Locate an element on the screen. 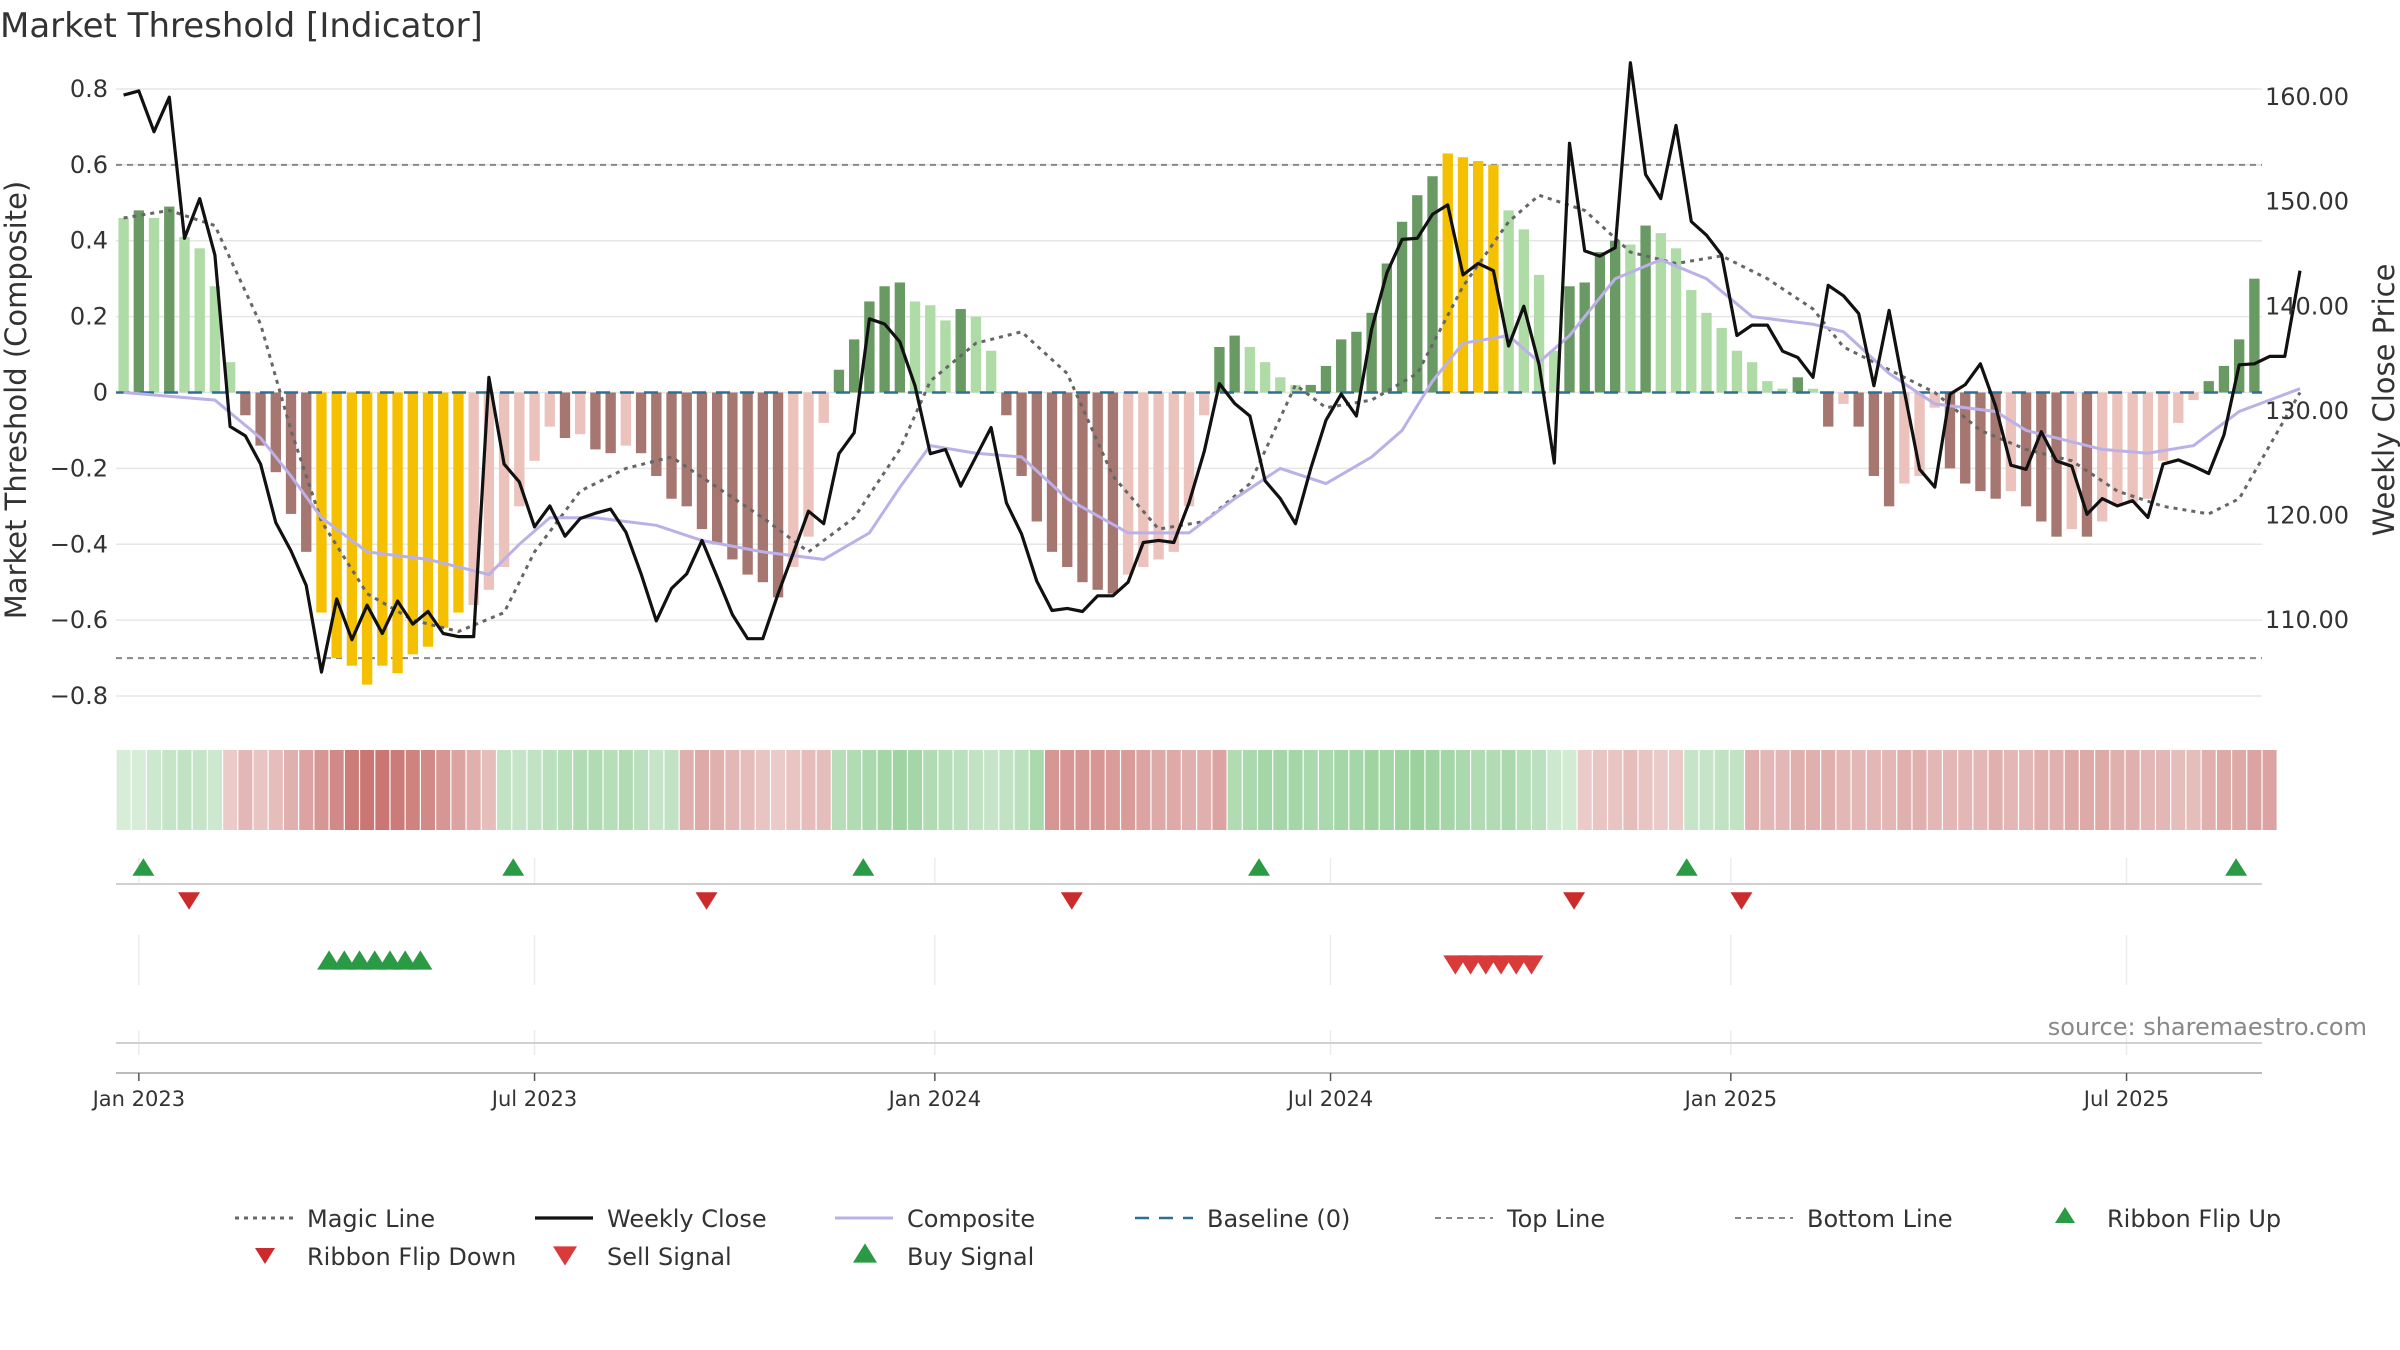 Image resolution: width=2400 pixels, height=1350 pixels. legend-baseline-label: Baseline (0) is located at coordinates (1278, 1219).